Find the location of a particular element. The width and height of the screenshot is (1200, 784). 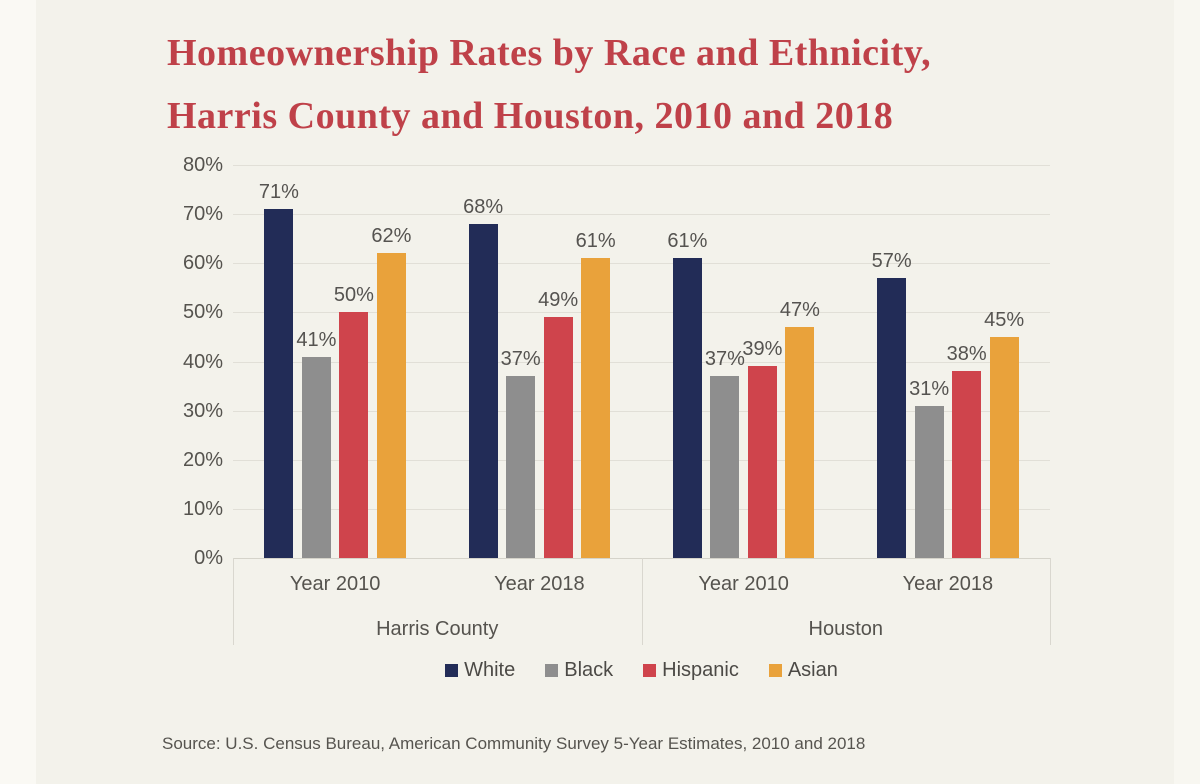

y-axis-label: 40% is located at coordinates (202, 361).